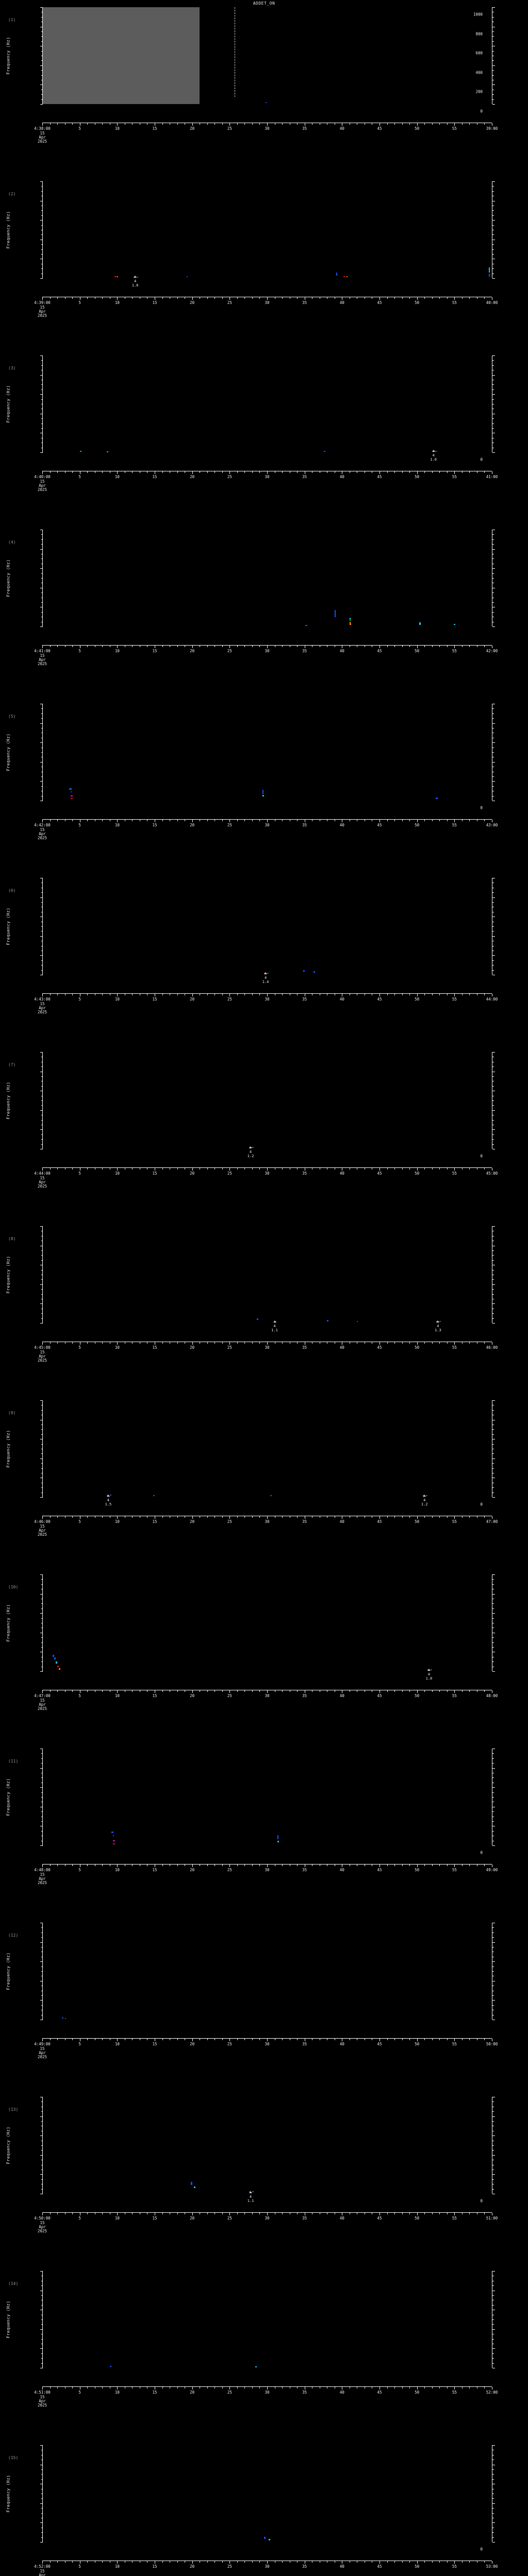 Image resolution: width=528 pixels, height=2576 pixels. I want to click on x-axis-start-label: 4:41:00, so click(42, 651).